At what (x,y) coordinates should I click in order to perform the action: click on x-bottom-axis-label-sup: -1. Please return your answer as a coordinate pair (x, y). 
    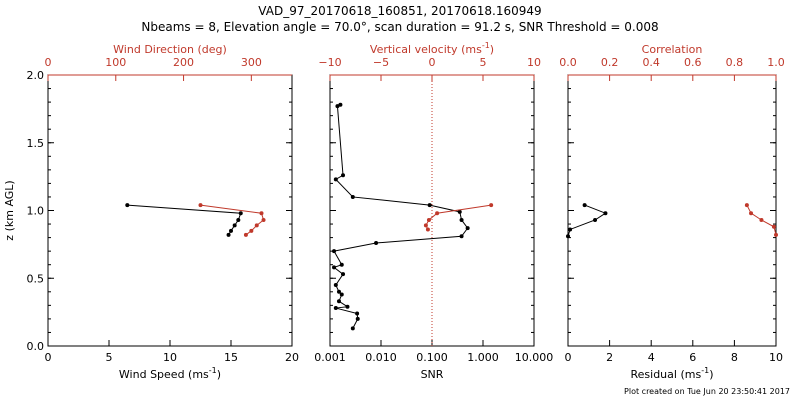
    Looking at the image, I should click on (705, 370).